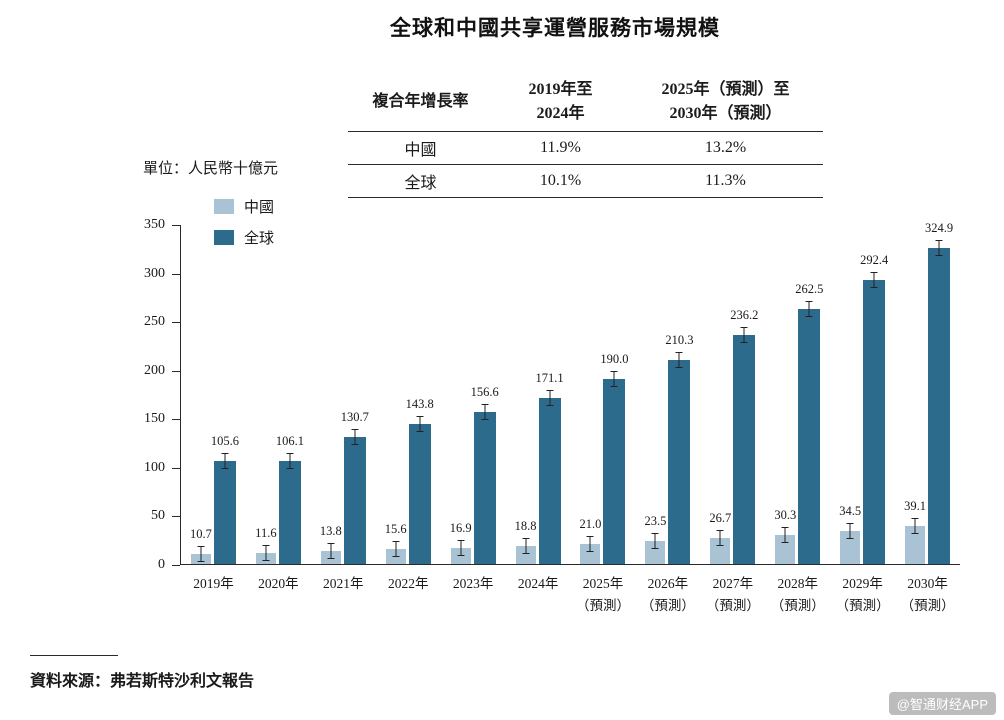 Image resolution: width=1004 pixels, height=720 pixels. I want to click on source-divider, so click(74, 655).